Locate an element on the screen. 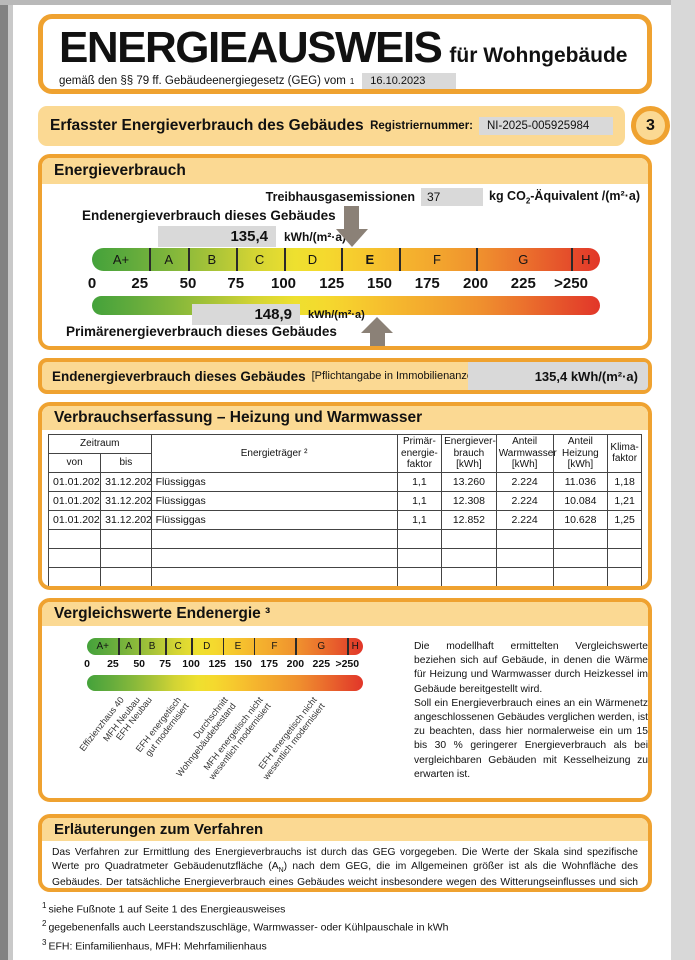 This screenshot has width=695, height=960. tick-150: 150 is located at coordinates (380, 283).